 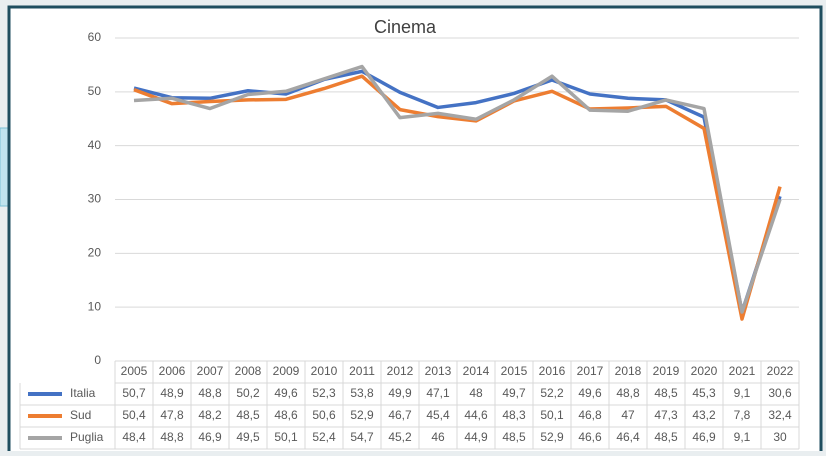 What do you see at coordinates (438, 415) in the screenshot?
I see `table-cell: 45,4` at bounding box center [438, 415].